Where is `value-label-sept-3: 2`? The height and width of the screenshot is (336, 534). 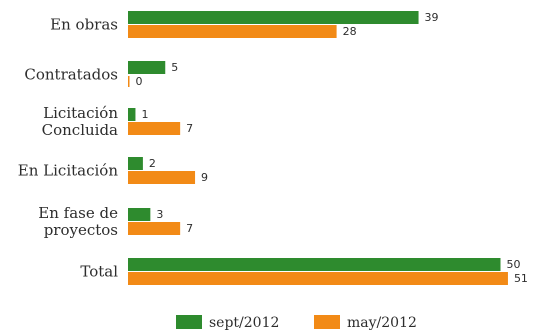
value-label-sept-3: 2 is located at coordinates (152, 163).